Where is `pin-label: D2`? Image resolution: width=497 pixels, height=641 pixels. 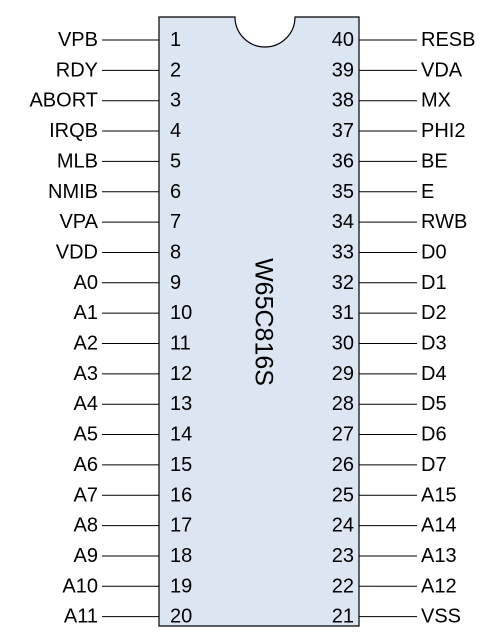 pin-label: D2 is located at coordinates (434, 313).